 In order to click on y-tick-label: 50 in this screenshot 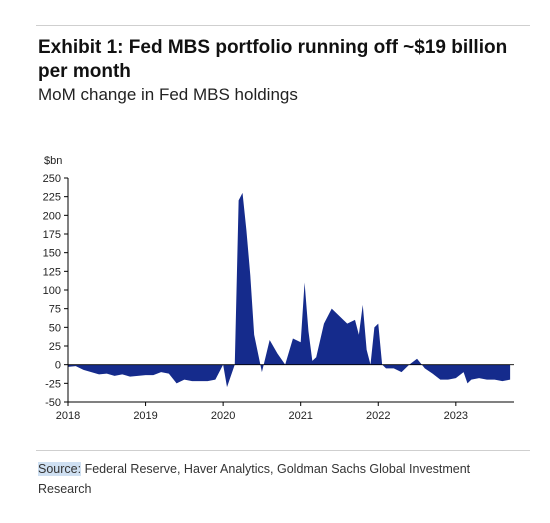, I will do `click(55, 328)`.